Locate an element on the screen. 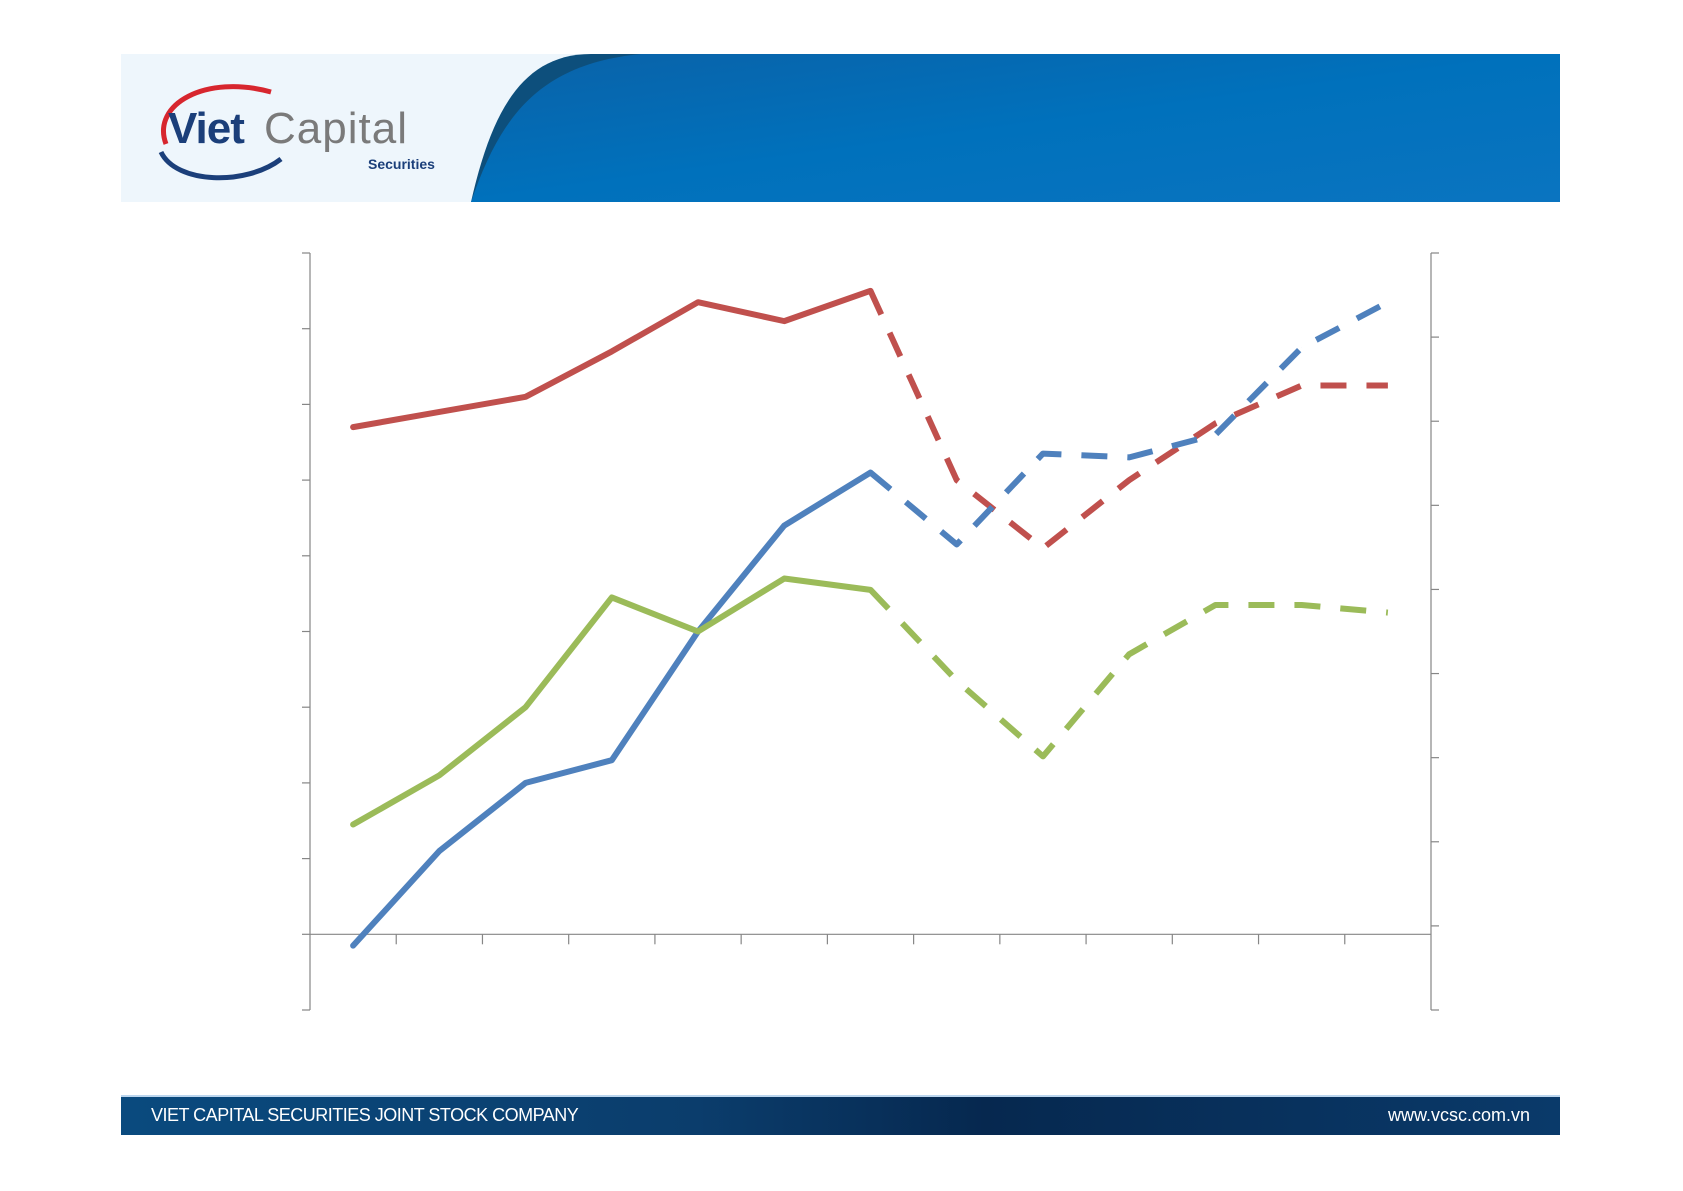 This screenshot has height=1191, width=1683. header-banner: Viet Capital Securities is located at coordinates (840, 128).